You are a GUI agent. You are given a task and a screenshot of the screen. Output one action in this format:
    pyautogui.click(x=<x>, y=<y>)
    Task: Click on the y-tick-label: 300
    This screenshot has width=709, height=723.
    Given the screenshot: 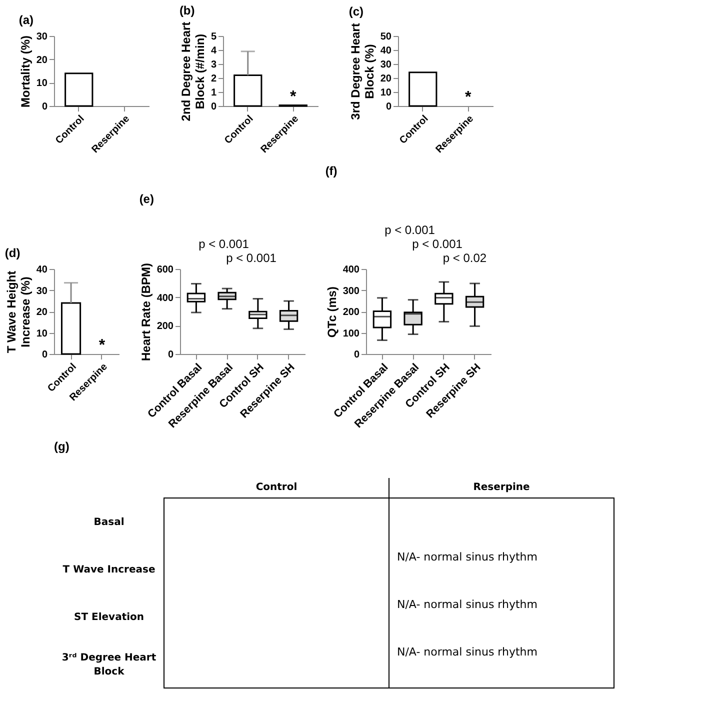 What is the action you would take?
    pyautogui.click(x=351, y=291)
    